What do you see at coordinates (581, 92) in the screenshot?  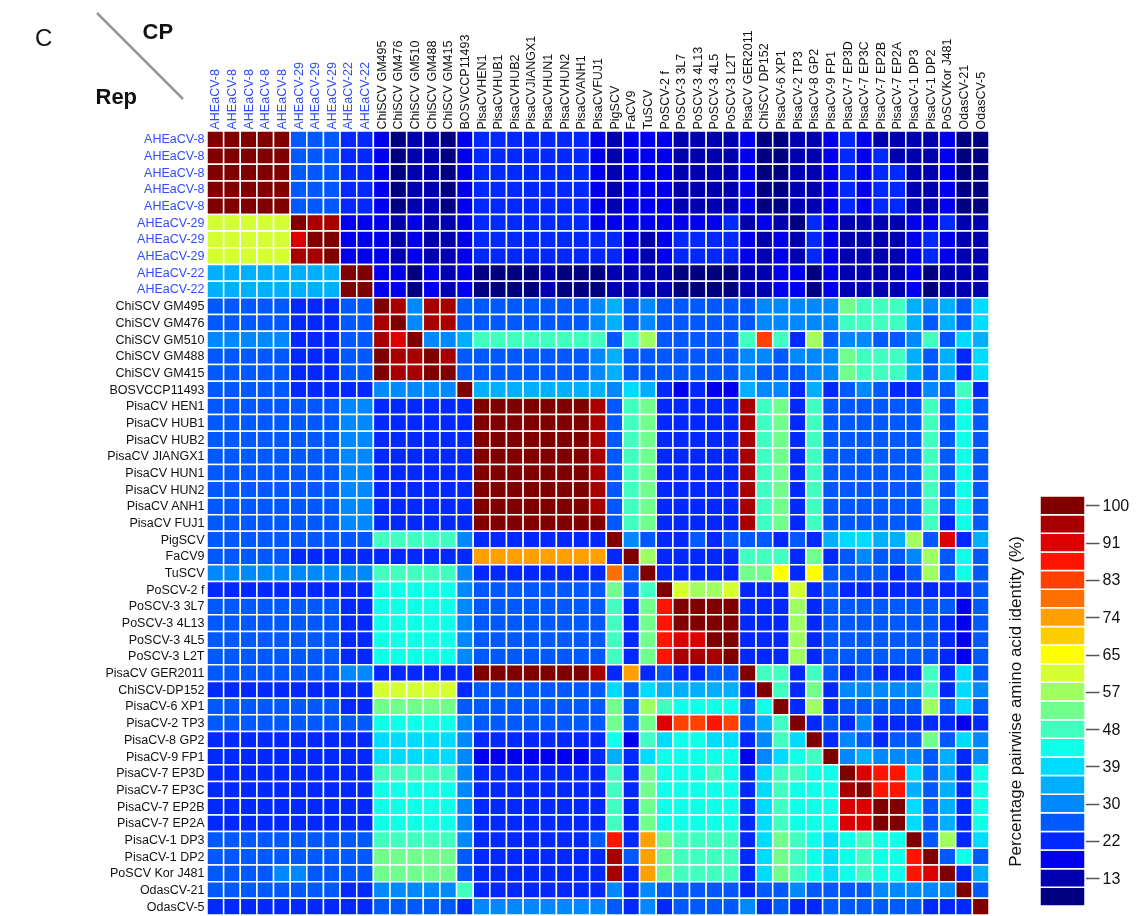 I see `x-tick-label: PisaCVANH1` at bounding box center [581, 92].